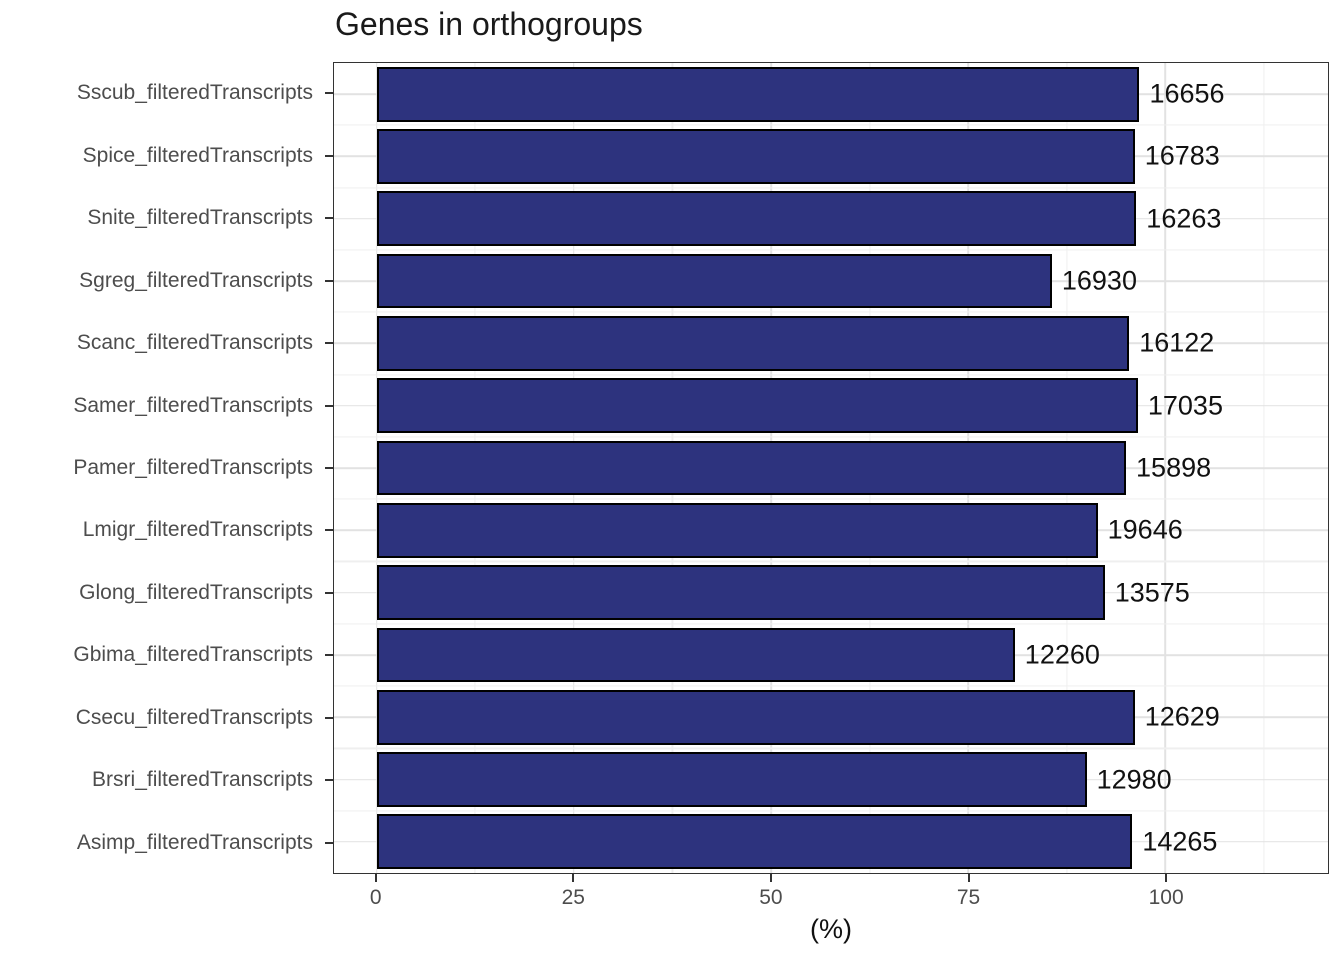 The image size is (1344, 960). Describe the element at coordinates (1099, 280) in the screenshot. I see `bar-value-label: 16930` at that location.